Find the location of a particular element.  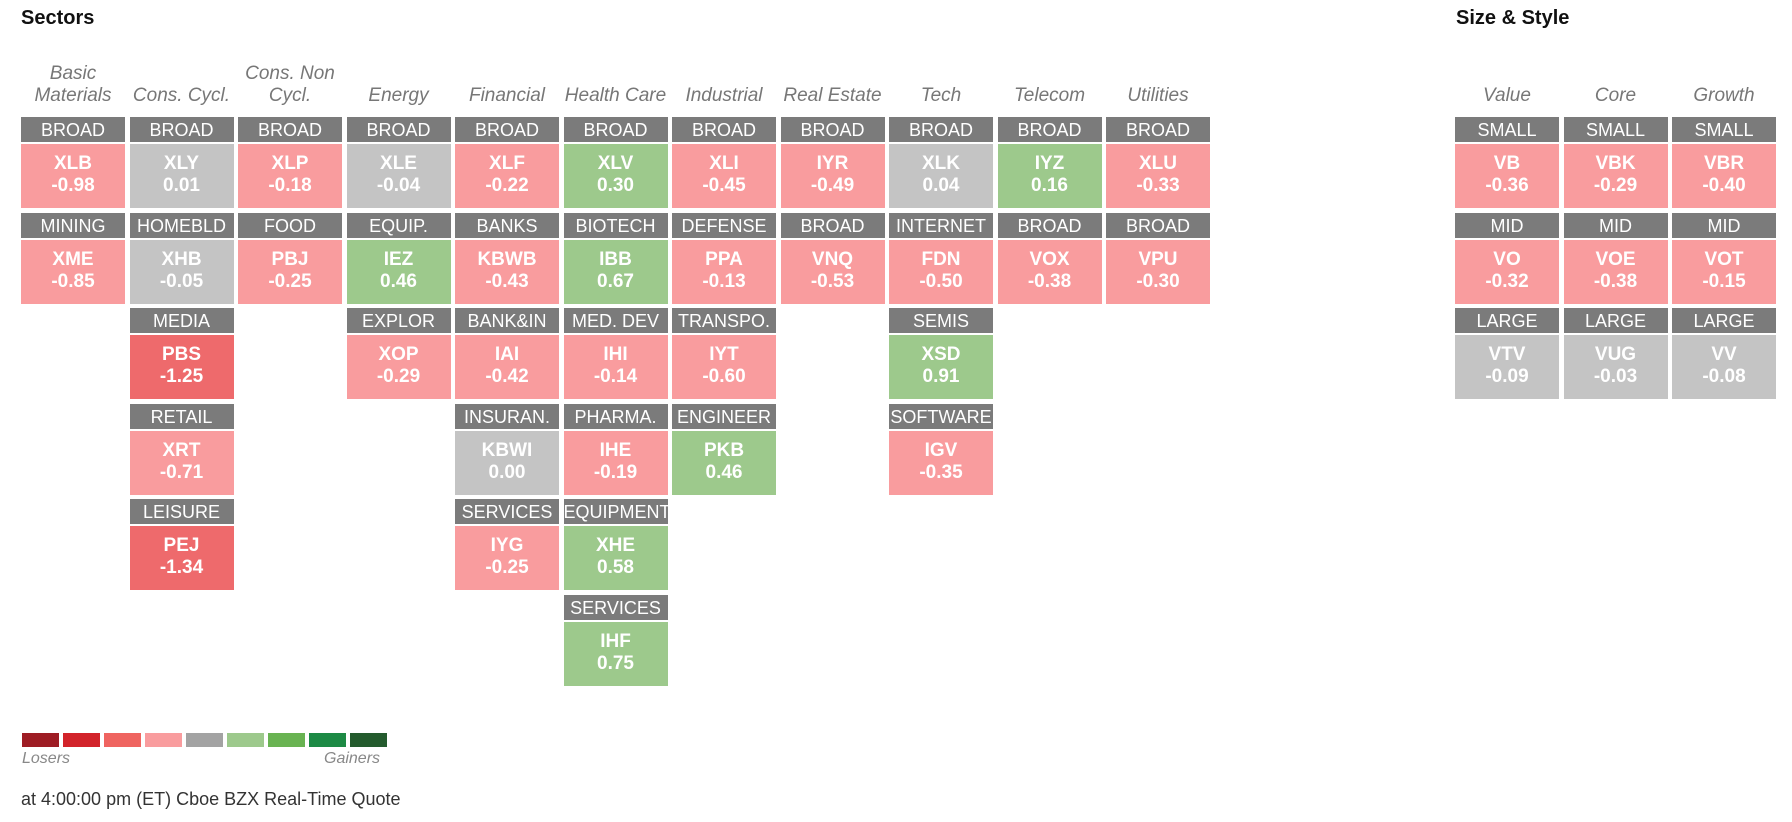

ticker-symbol: VOT is located at coordinates (1724, 259).